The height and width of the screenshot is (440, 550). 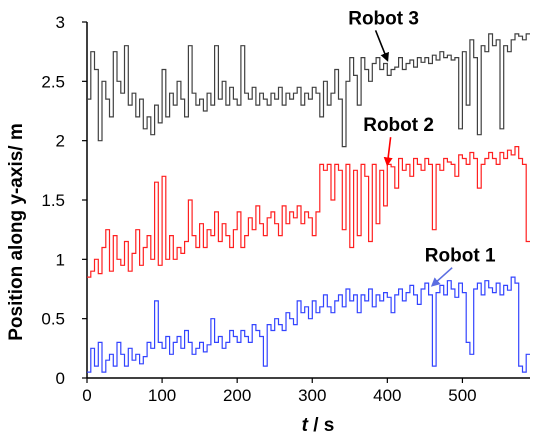 I want to click on x-ticks: 0 100 200 300 400 500, so click(x=279, y=391).